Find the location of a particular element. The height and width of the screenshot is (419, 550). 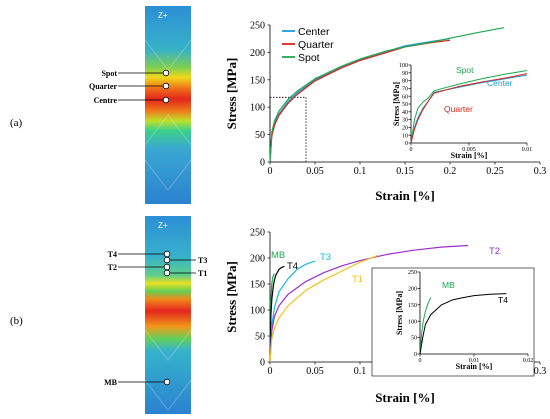

b-main-x-axis-title: Strain [%] is located at coordinates (405, 397).